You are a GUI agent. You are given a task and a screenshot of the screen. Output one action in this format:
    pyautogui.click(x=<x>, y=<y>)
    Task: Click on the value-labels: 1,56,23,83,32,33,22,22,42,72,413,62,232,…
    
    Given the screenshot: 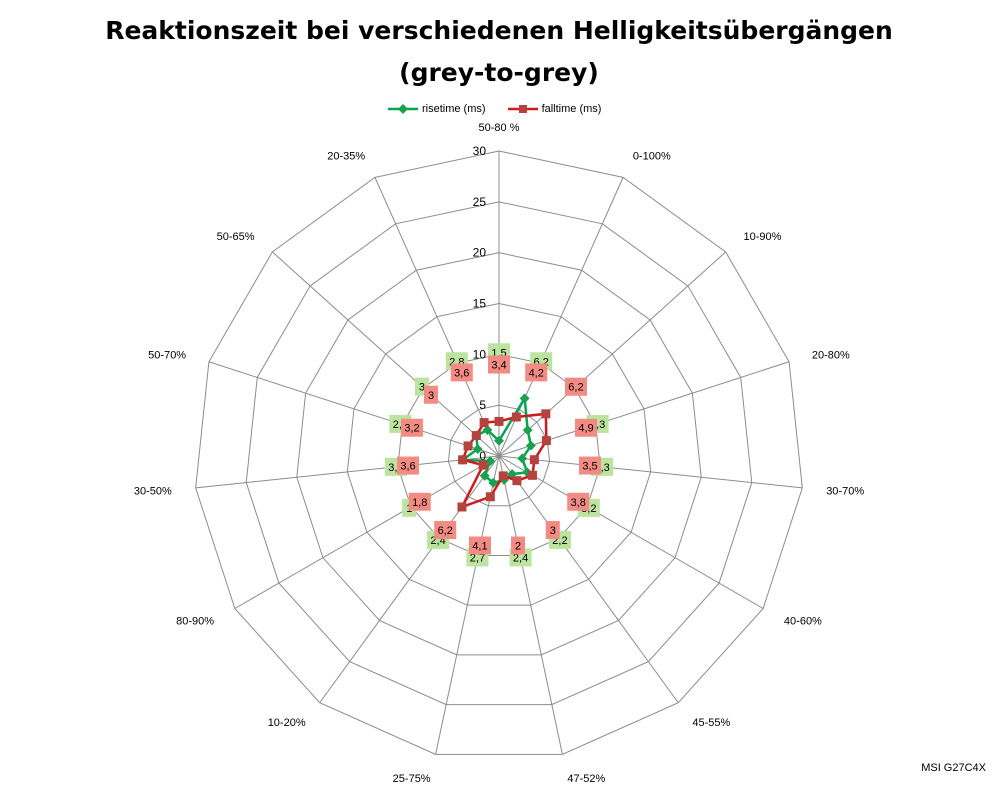 What is the action you would take?
    pyautogui.click(x=499, y=455)
    